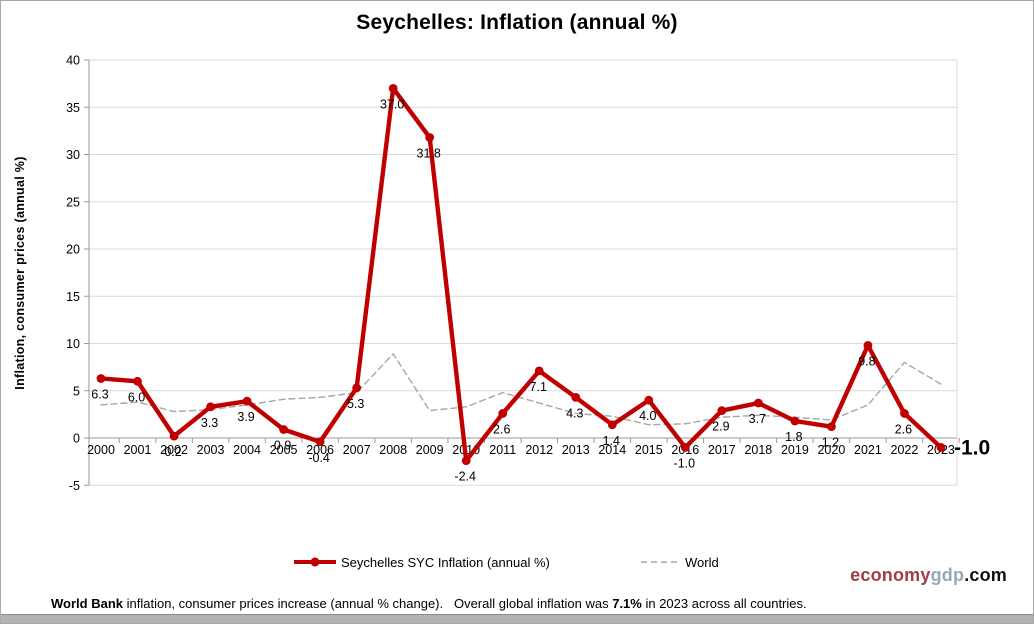 The image size is (1034, 624). Describe the element at coordinates (612, 450) in the screenshot. I see `x-tick-label: 2014` at that location.